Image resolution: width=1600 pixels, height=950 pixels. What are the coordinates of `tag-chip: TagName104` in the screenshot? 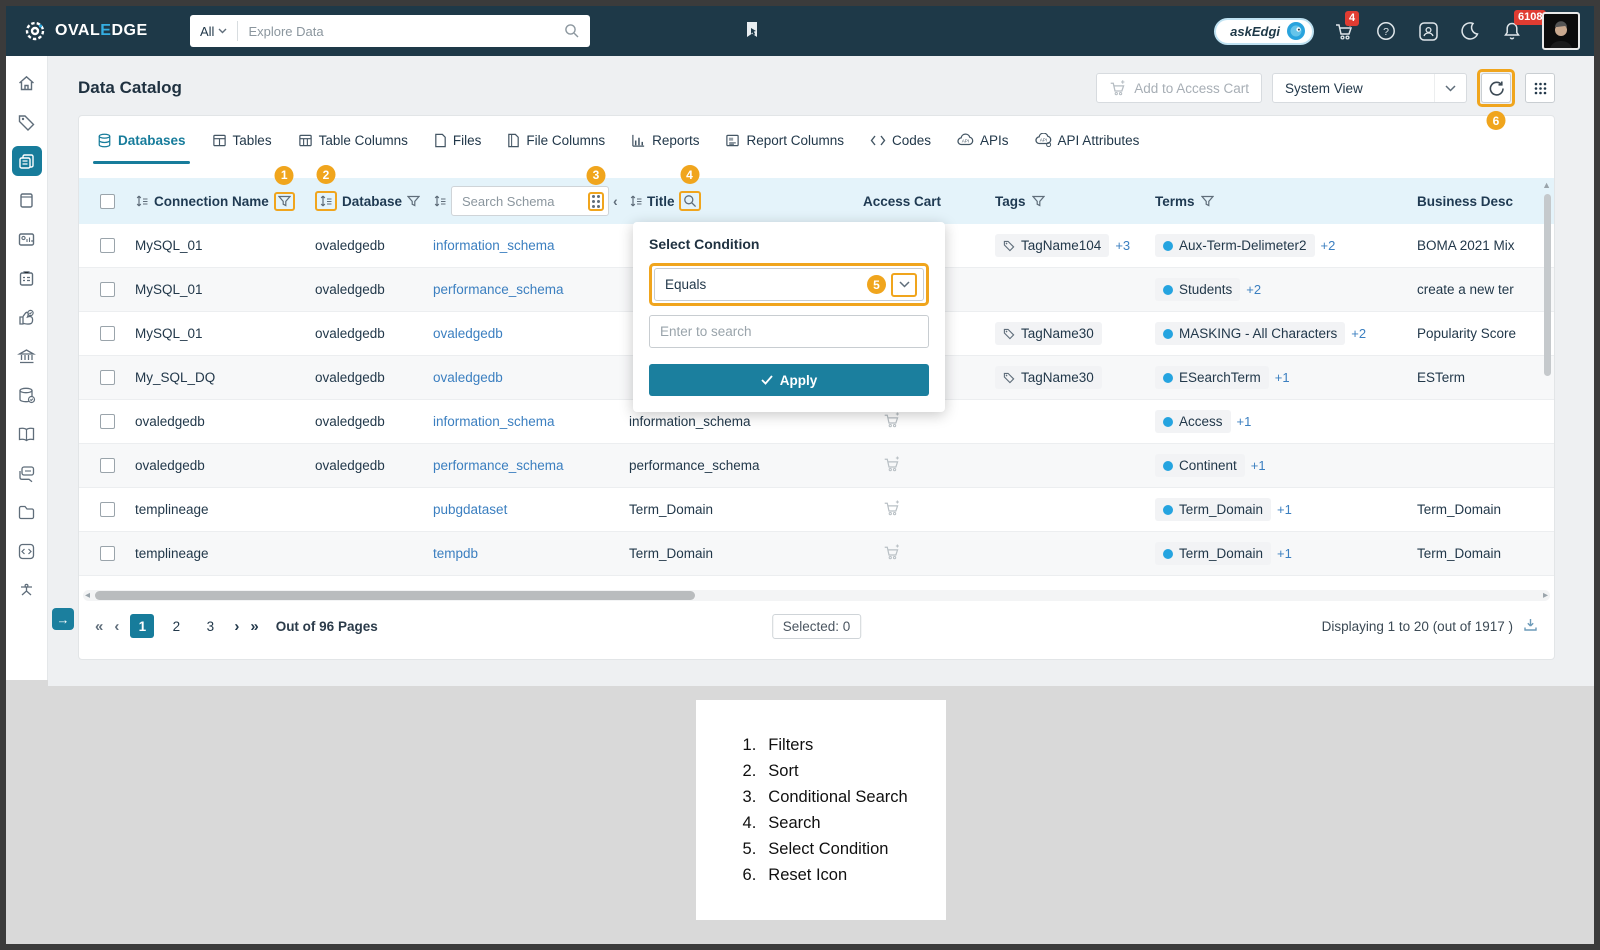 It's located at (1052, 245).